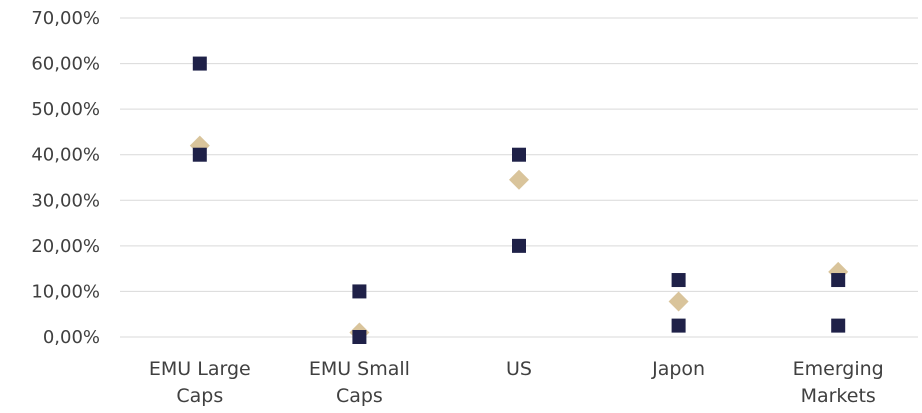  I want to click on y-tick-label: 30,00%, so click(65, 200).